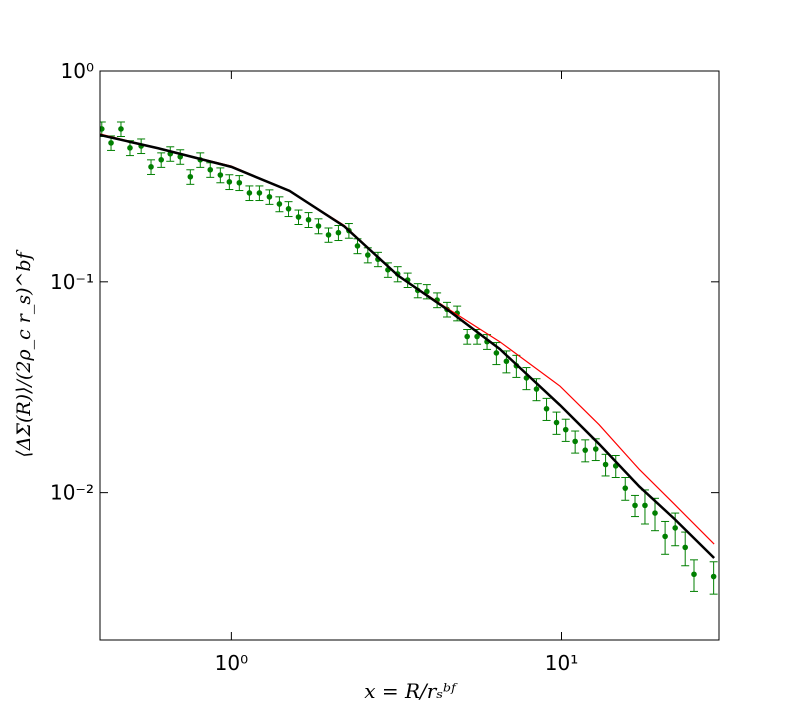 Image resolution: width=800 pixels, height=711 pixels. What do you see at coordinates (72, 493) in the screenshot?
I see `y-tick-label: 10⁻²` at bounding box center [72, 493].